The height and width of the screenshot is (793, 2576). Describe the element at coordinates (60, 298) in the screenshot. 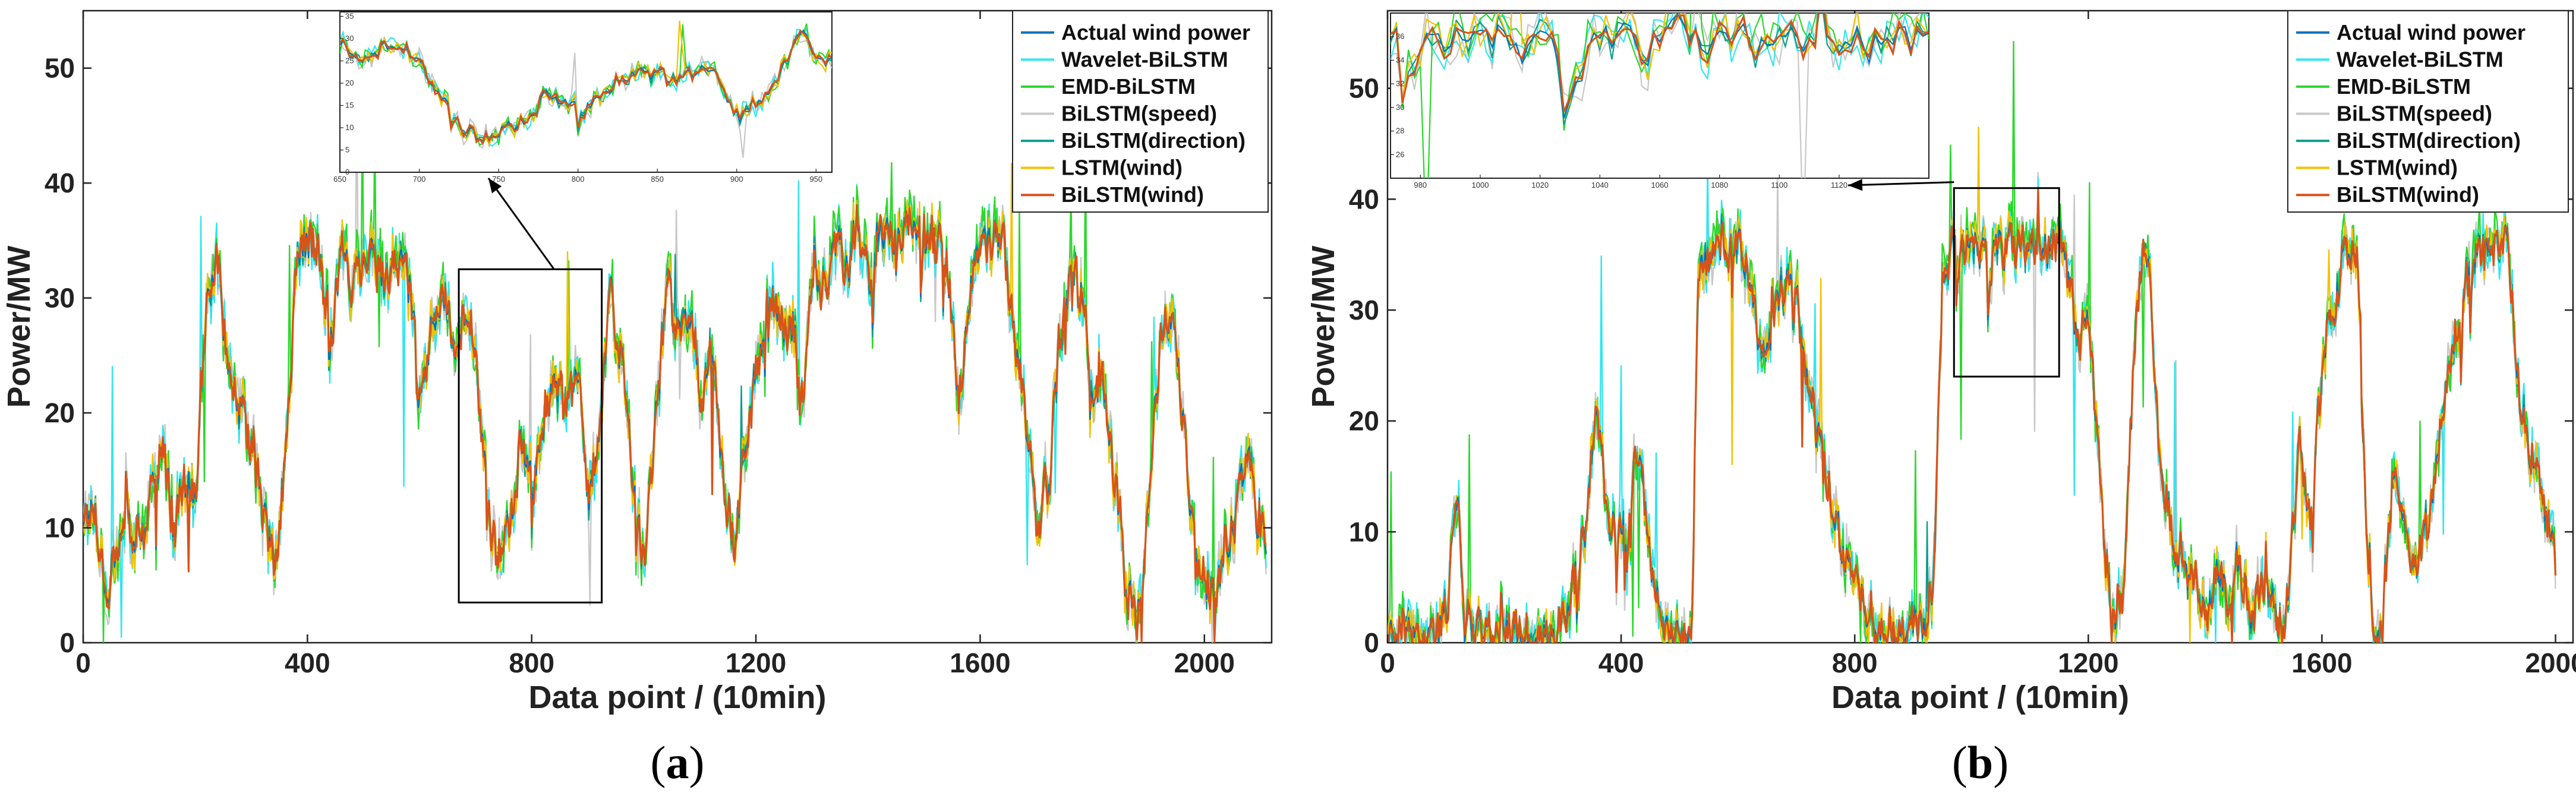

I see `y-tick-label: 30` at that location.